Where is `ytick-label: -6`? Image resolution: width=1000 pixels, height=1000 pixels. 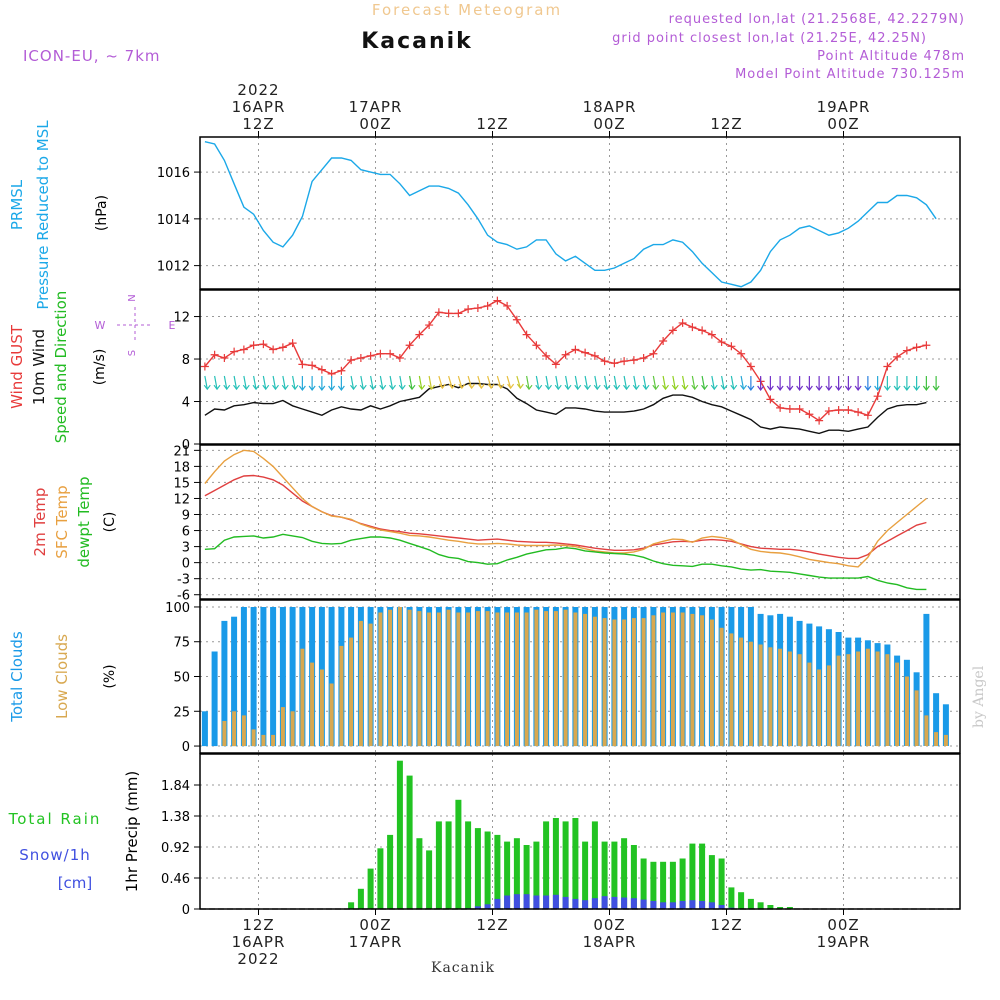 ytick-label: -6 is located at coordinates (183, 596).